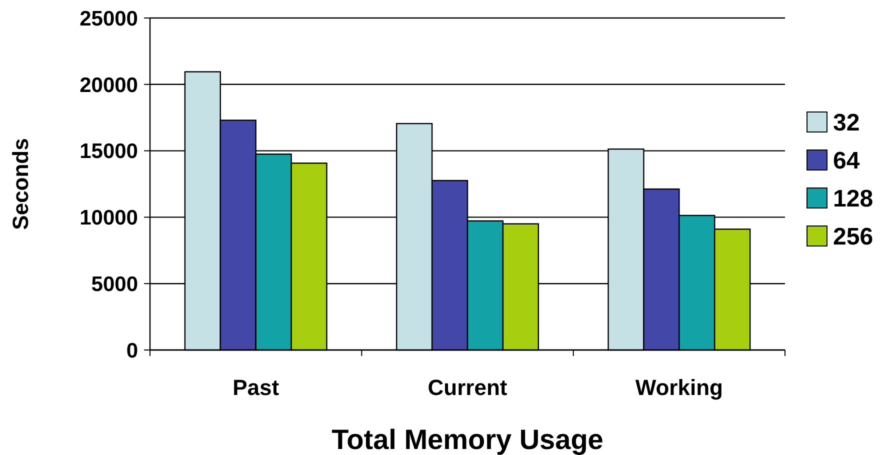 This screenshot has width=892, height=455. What do you see at coordinates (109, 18) in the screenshot?
I see `y-tick-label: 25000` at bounding box center [109, 18].